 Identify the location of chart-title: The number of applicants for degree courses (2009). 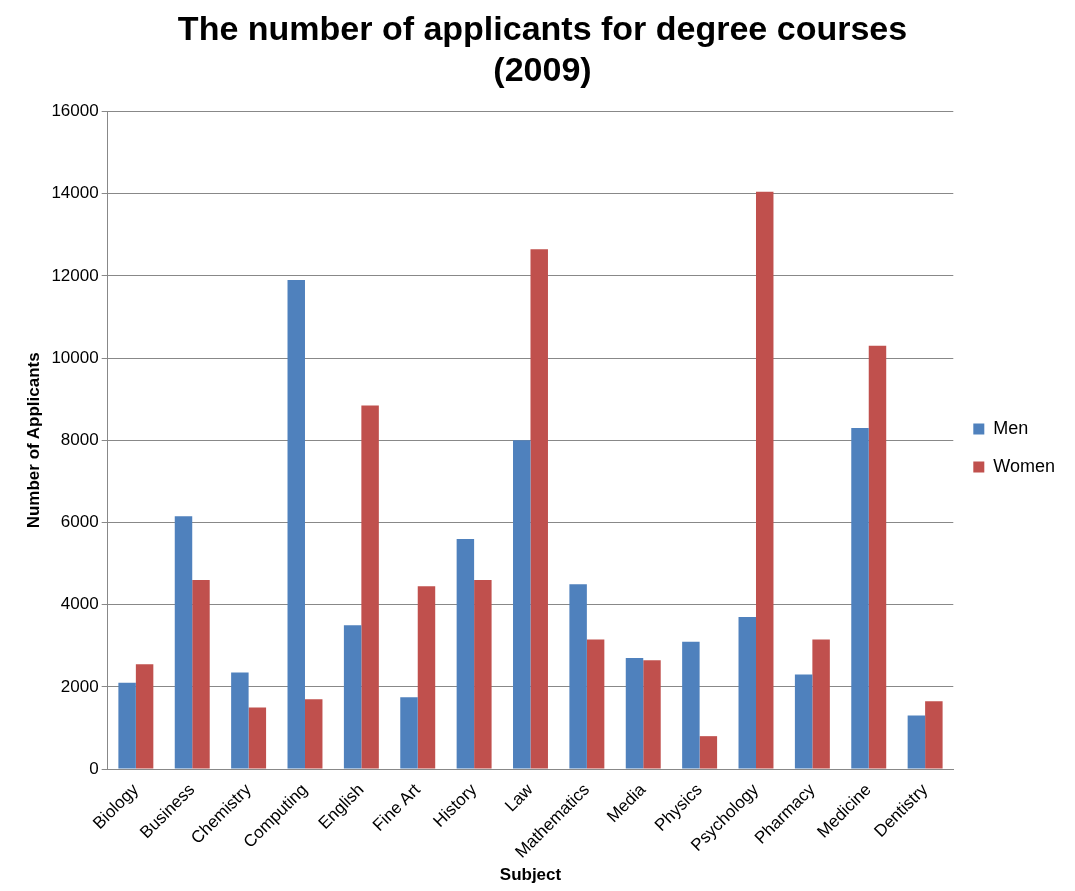
(542, 48).